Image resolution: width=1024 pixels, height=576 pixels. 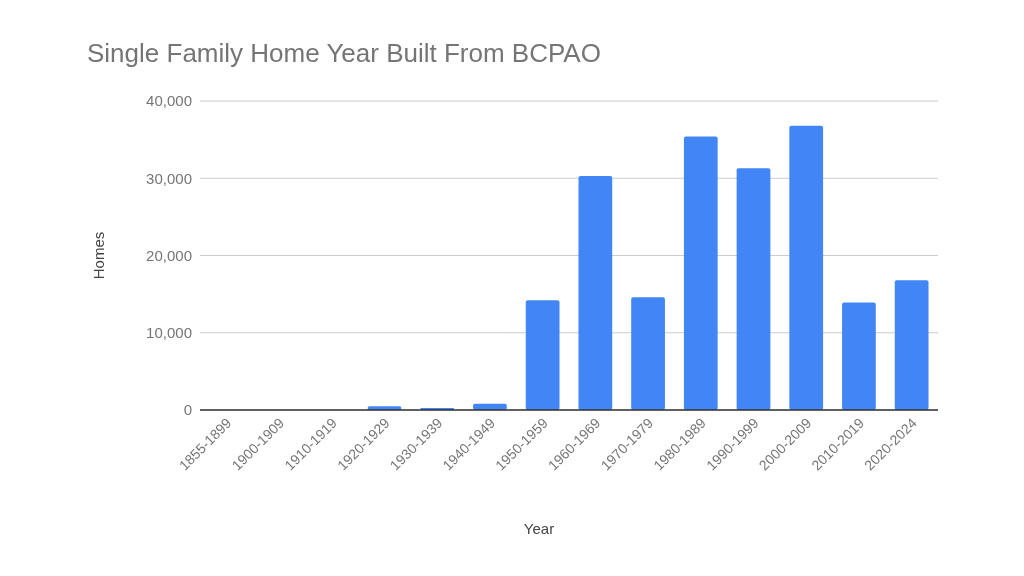 I want to click on y-tick-label: 40,000, so click(x=169, y=101).